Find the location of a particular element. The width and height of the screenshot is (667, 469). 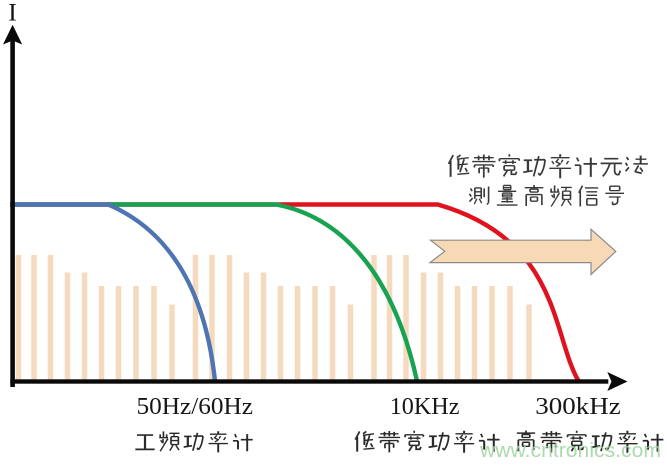

svg-text: 50Hz/60Hz is located at coordinates (195, 406).